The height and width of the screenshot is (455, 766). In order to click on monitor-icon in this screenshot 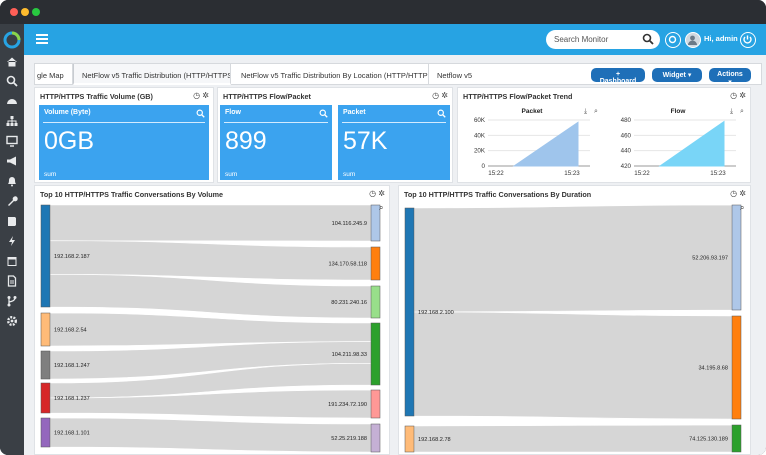, I will do `click(12, 143)`.